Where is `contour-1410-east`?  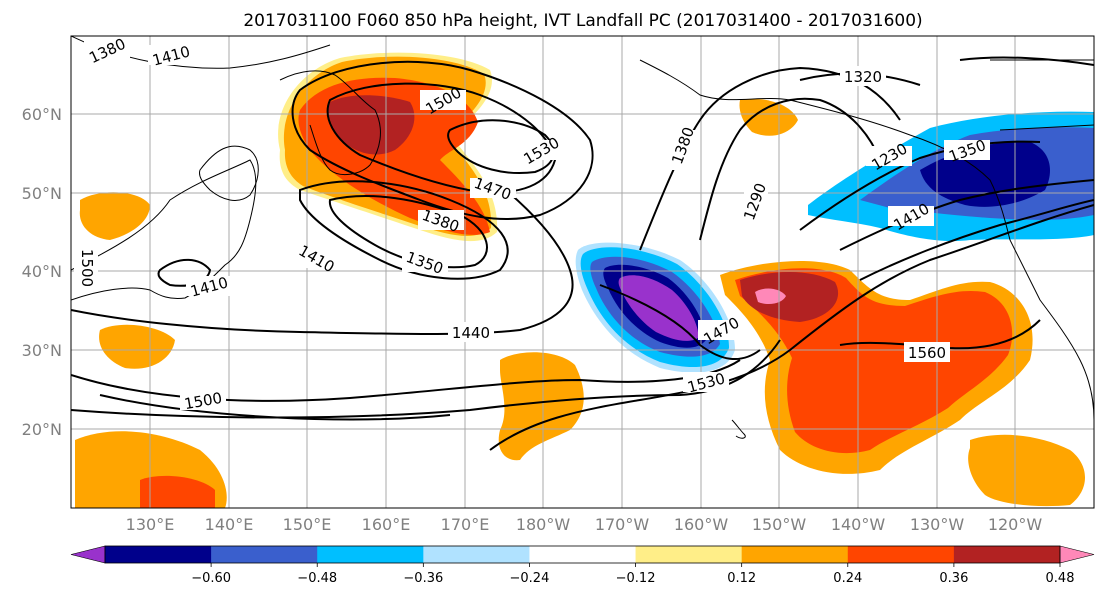 contour-1410-east is located at coordinates (976, 240).